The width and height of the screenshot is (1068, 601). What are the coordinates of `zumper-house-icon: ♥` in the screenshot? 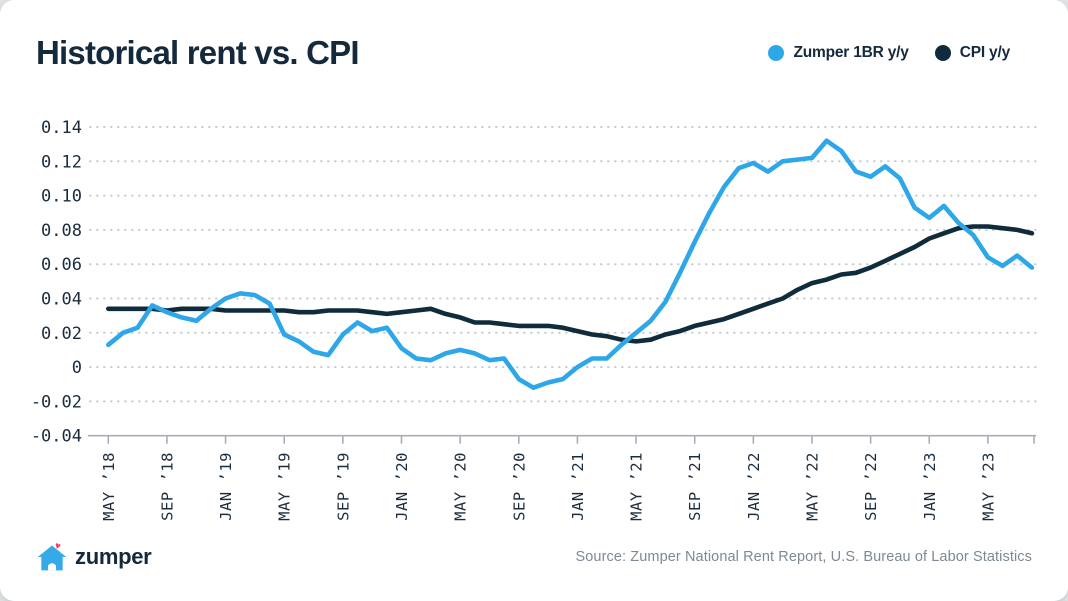 It's located at (52, 556).